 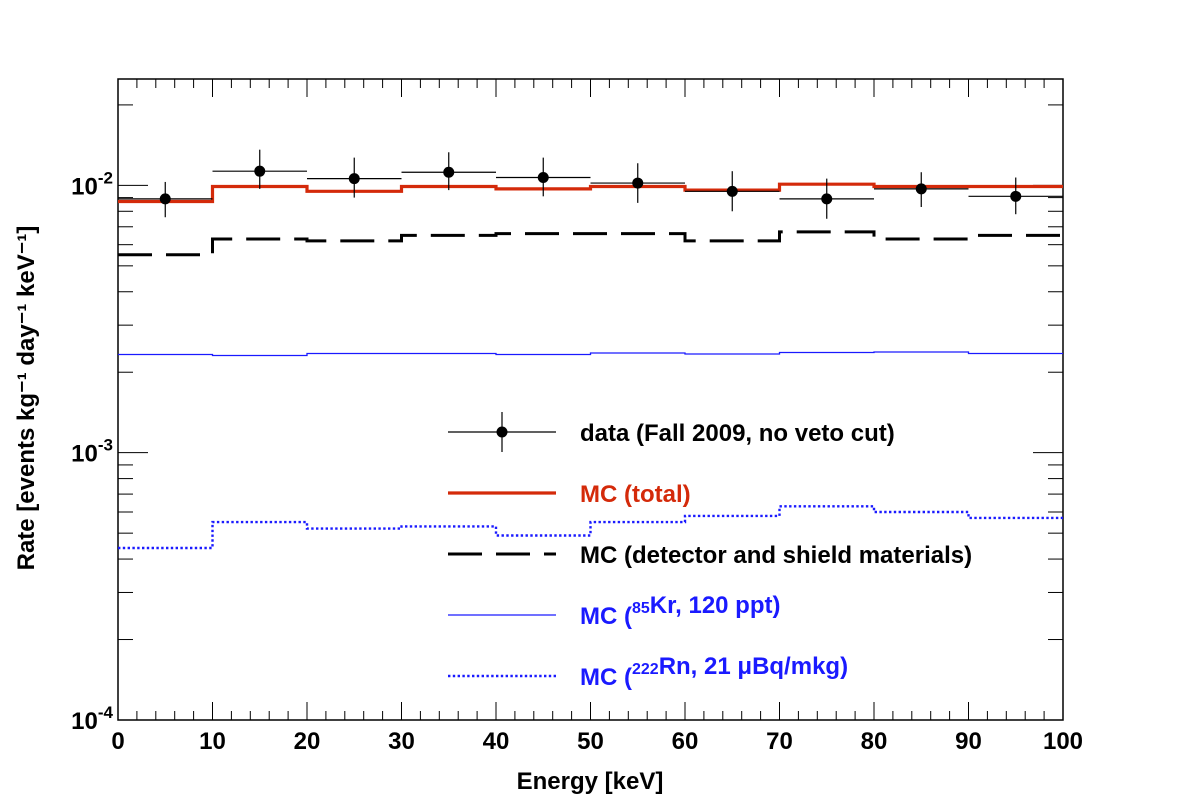 What do you see at coordinates (496, 741) in the screenshot?
I see `x-tick-label: 40` at bounding box center [496, 741].